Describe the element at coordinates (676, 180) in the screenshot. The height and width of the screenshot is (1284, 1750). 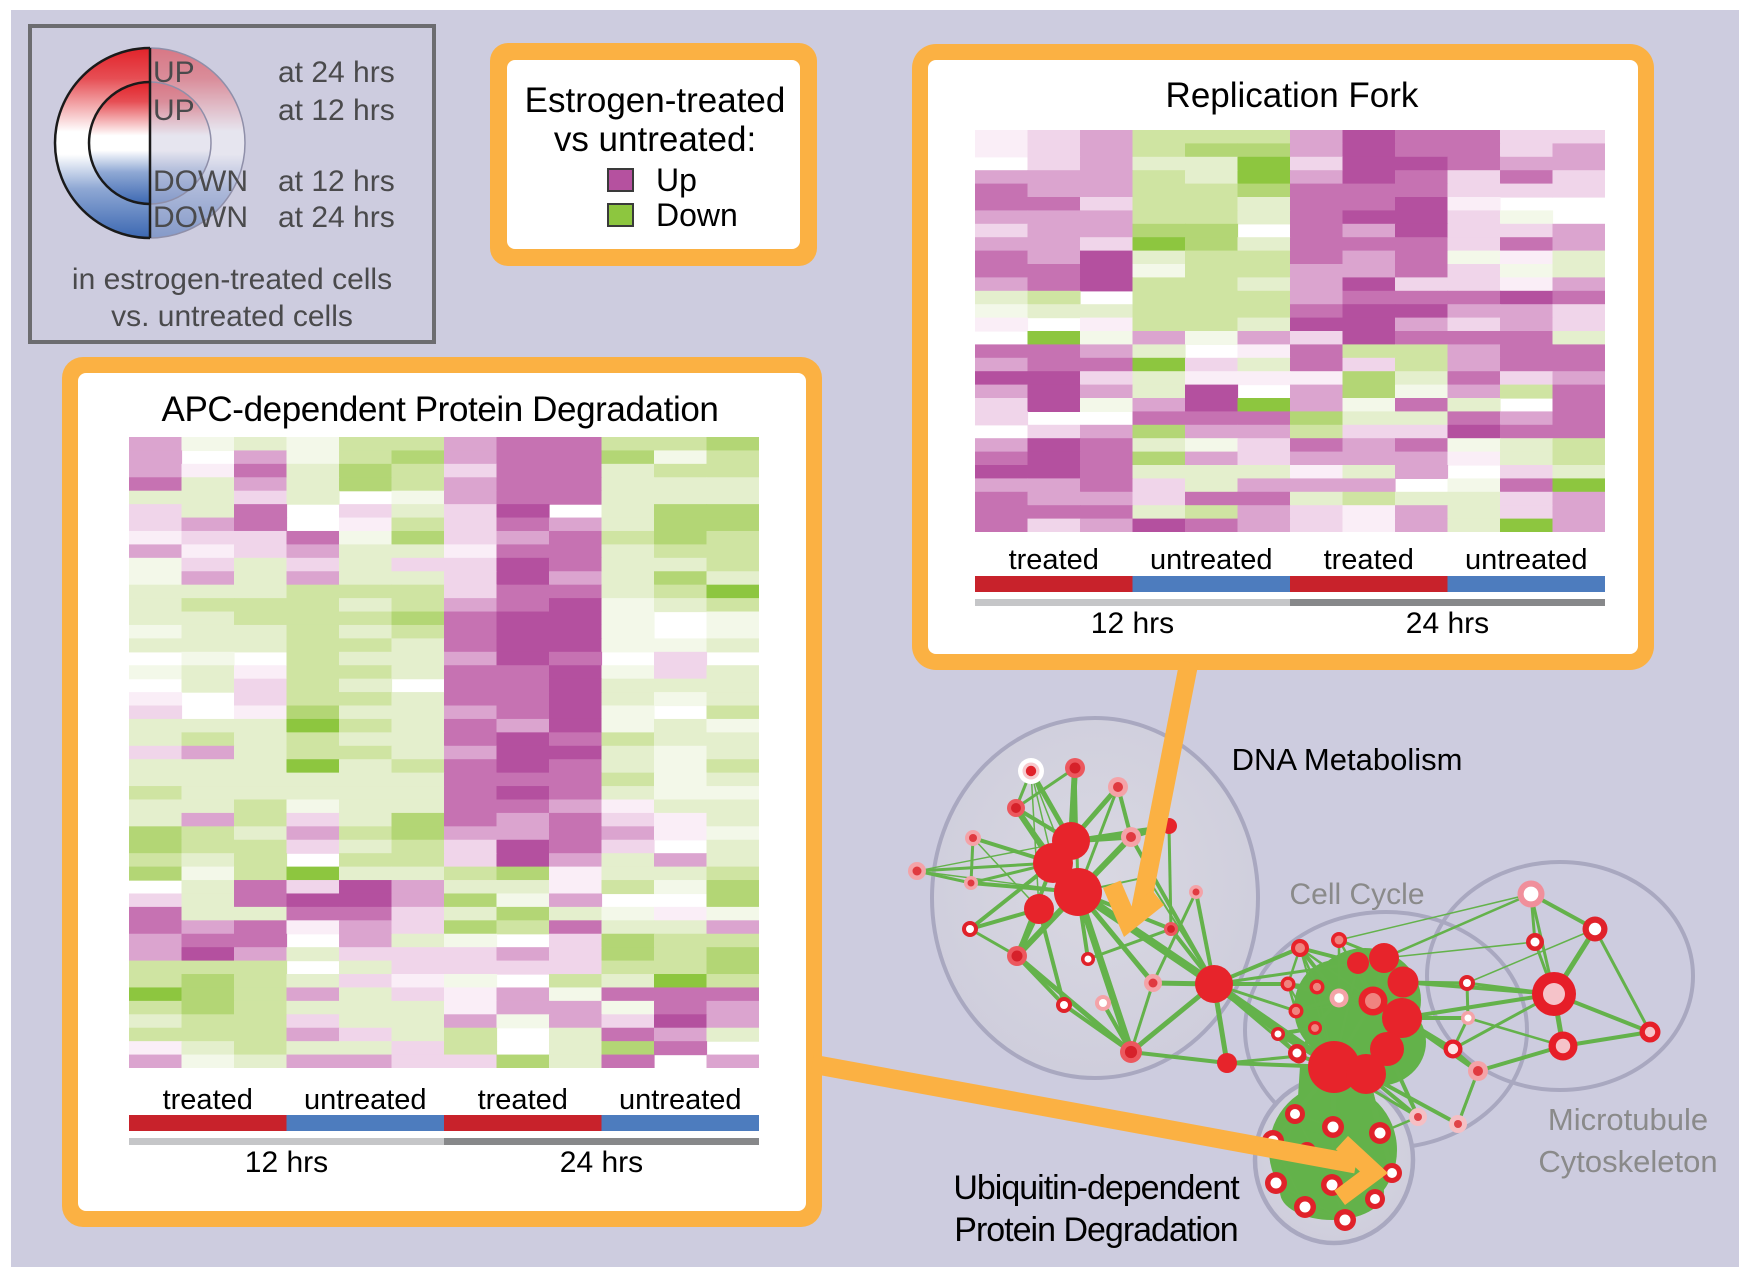
I see `svg-text: Up` at that location.